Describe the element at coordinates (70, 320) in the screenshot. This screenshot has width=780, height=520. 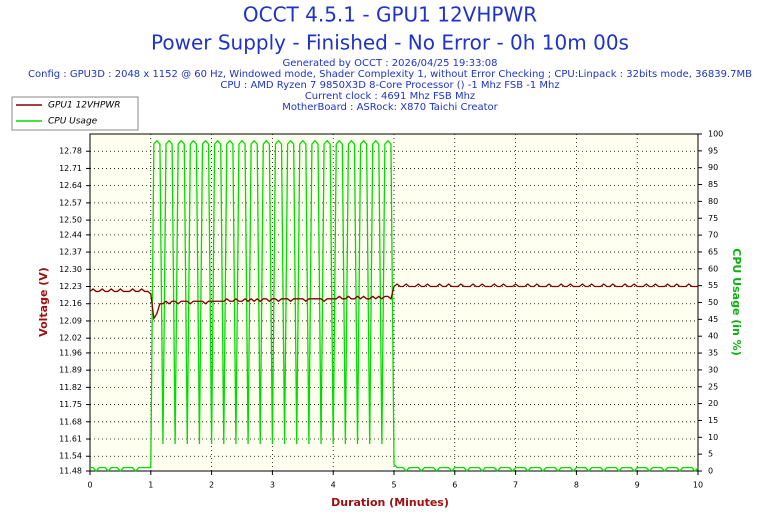
I see `y-tick-label: 12.09` at that location.